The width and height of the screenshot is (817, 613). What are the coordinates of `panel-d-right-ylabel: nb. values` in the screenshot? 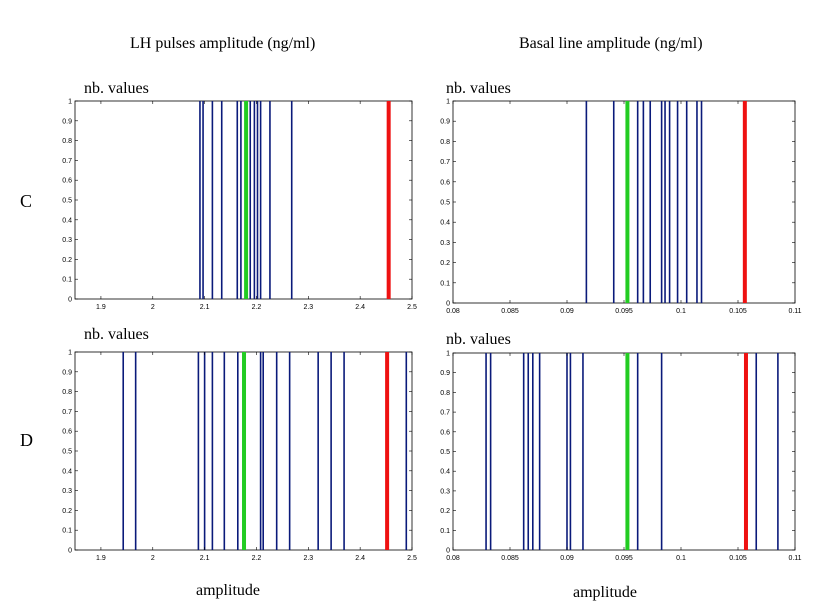 It's located at (478, 339).